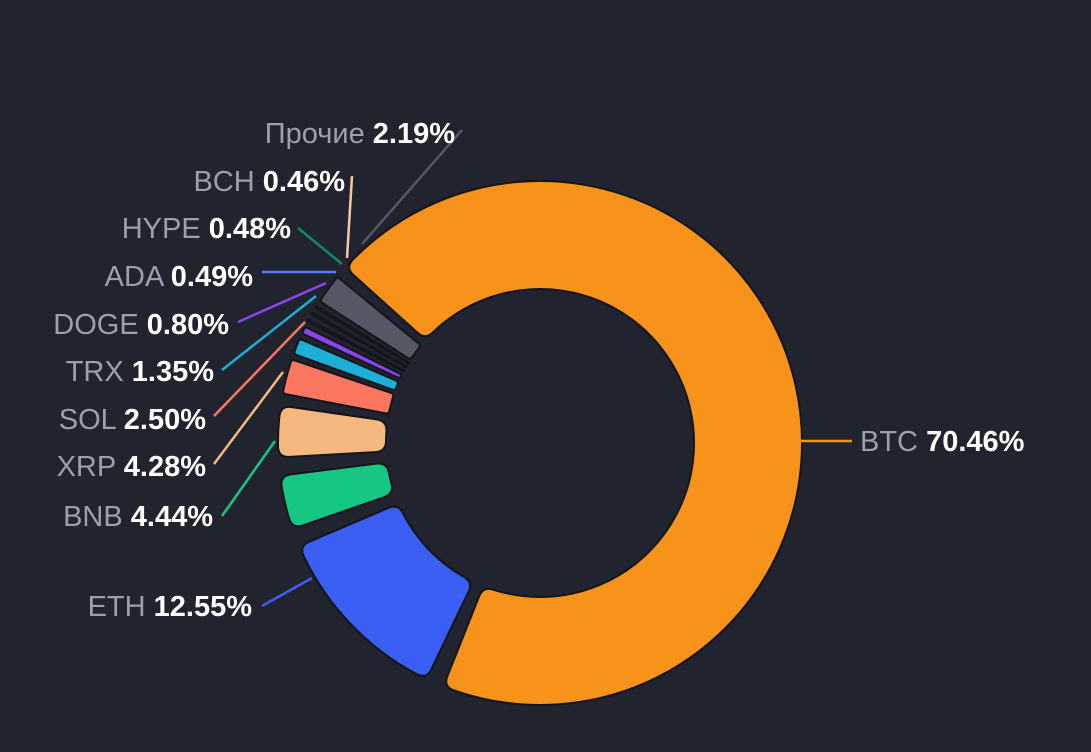 This screenshot has width=1091, height=752. I want to click on slice-sol, so click(338, 387).